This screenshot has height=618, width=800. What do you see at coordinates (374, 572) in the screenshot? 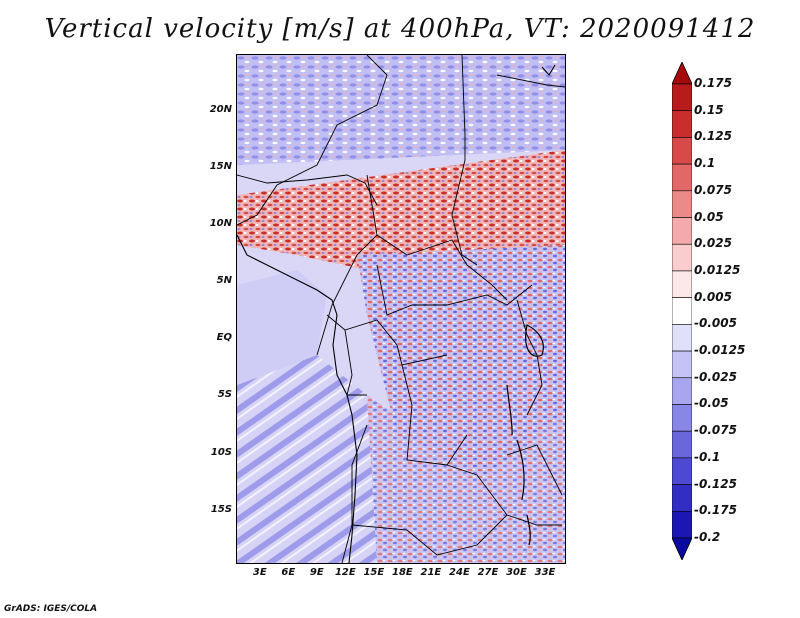
I see `lon-tick-label: 15E` at bounding box center [374, 572].